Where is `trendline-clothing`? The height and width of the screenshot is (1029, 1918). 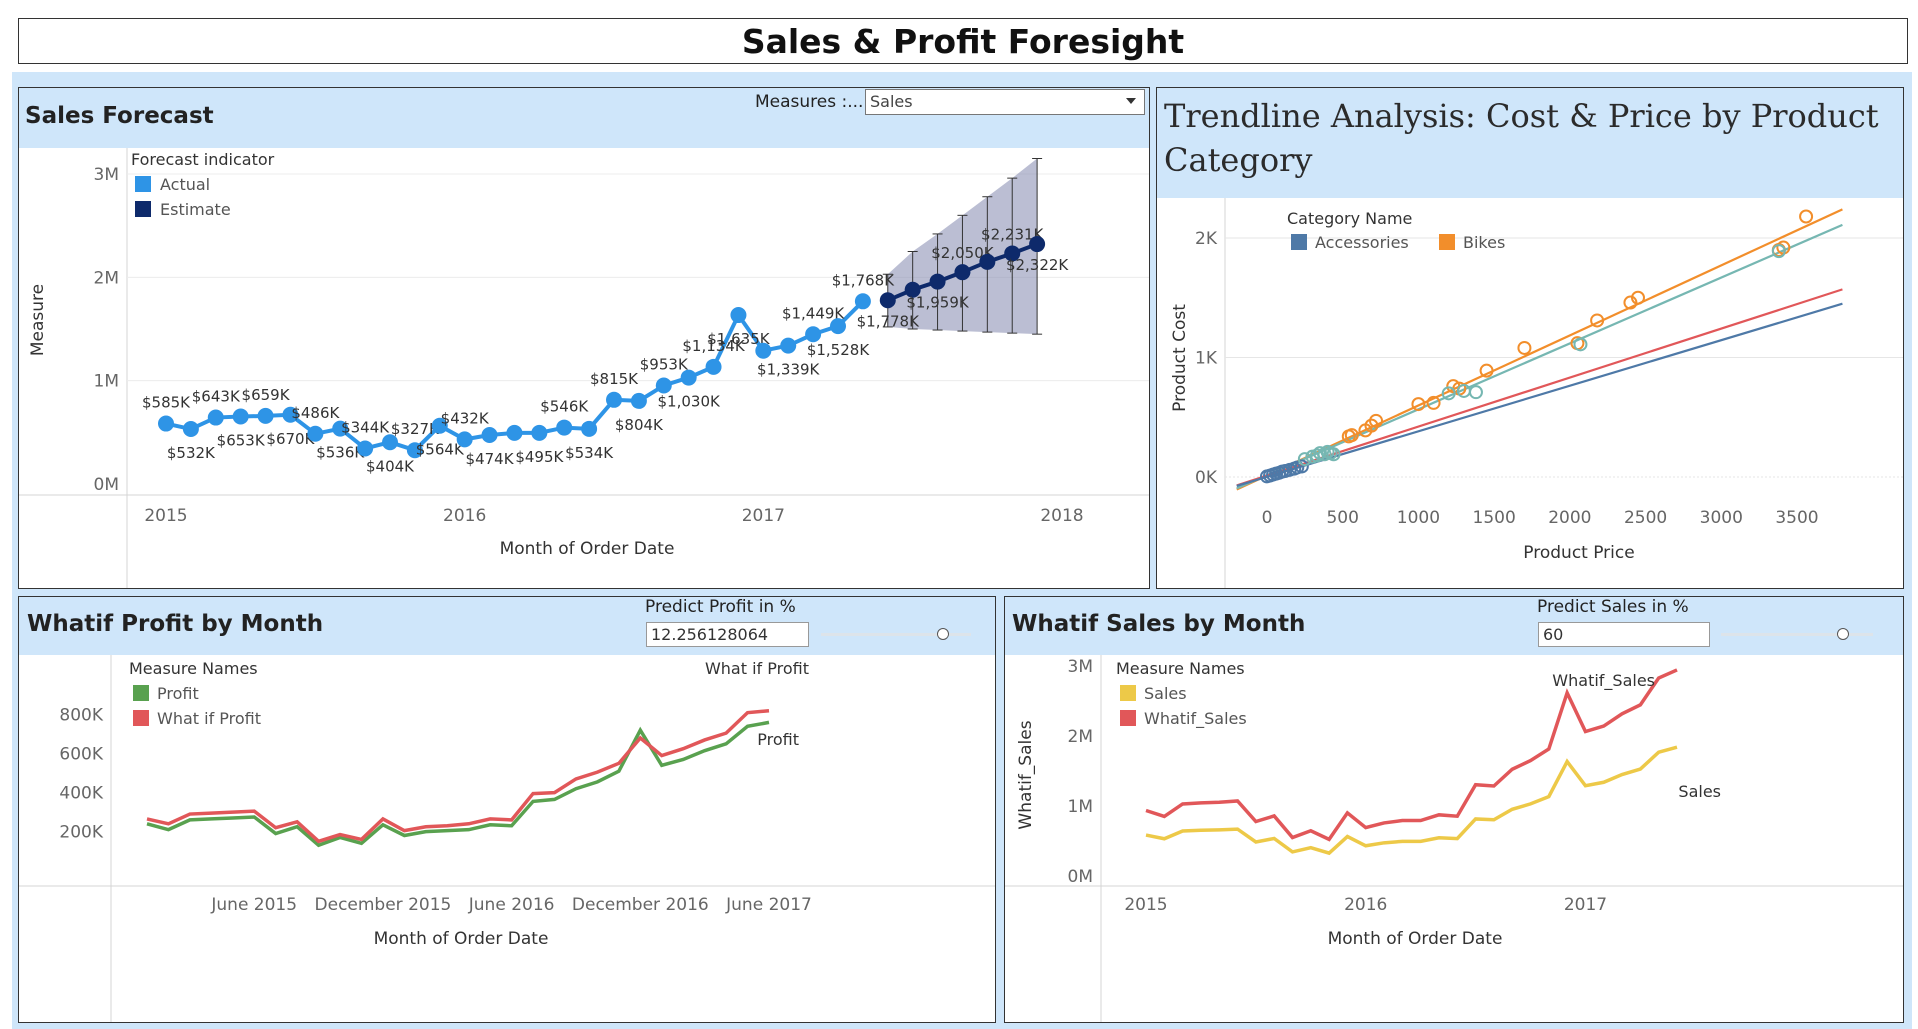
trendline-clothing is located at coordinates (1539, 356).